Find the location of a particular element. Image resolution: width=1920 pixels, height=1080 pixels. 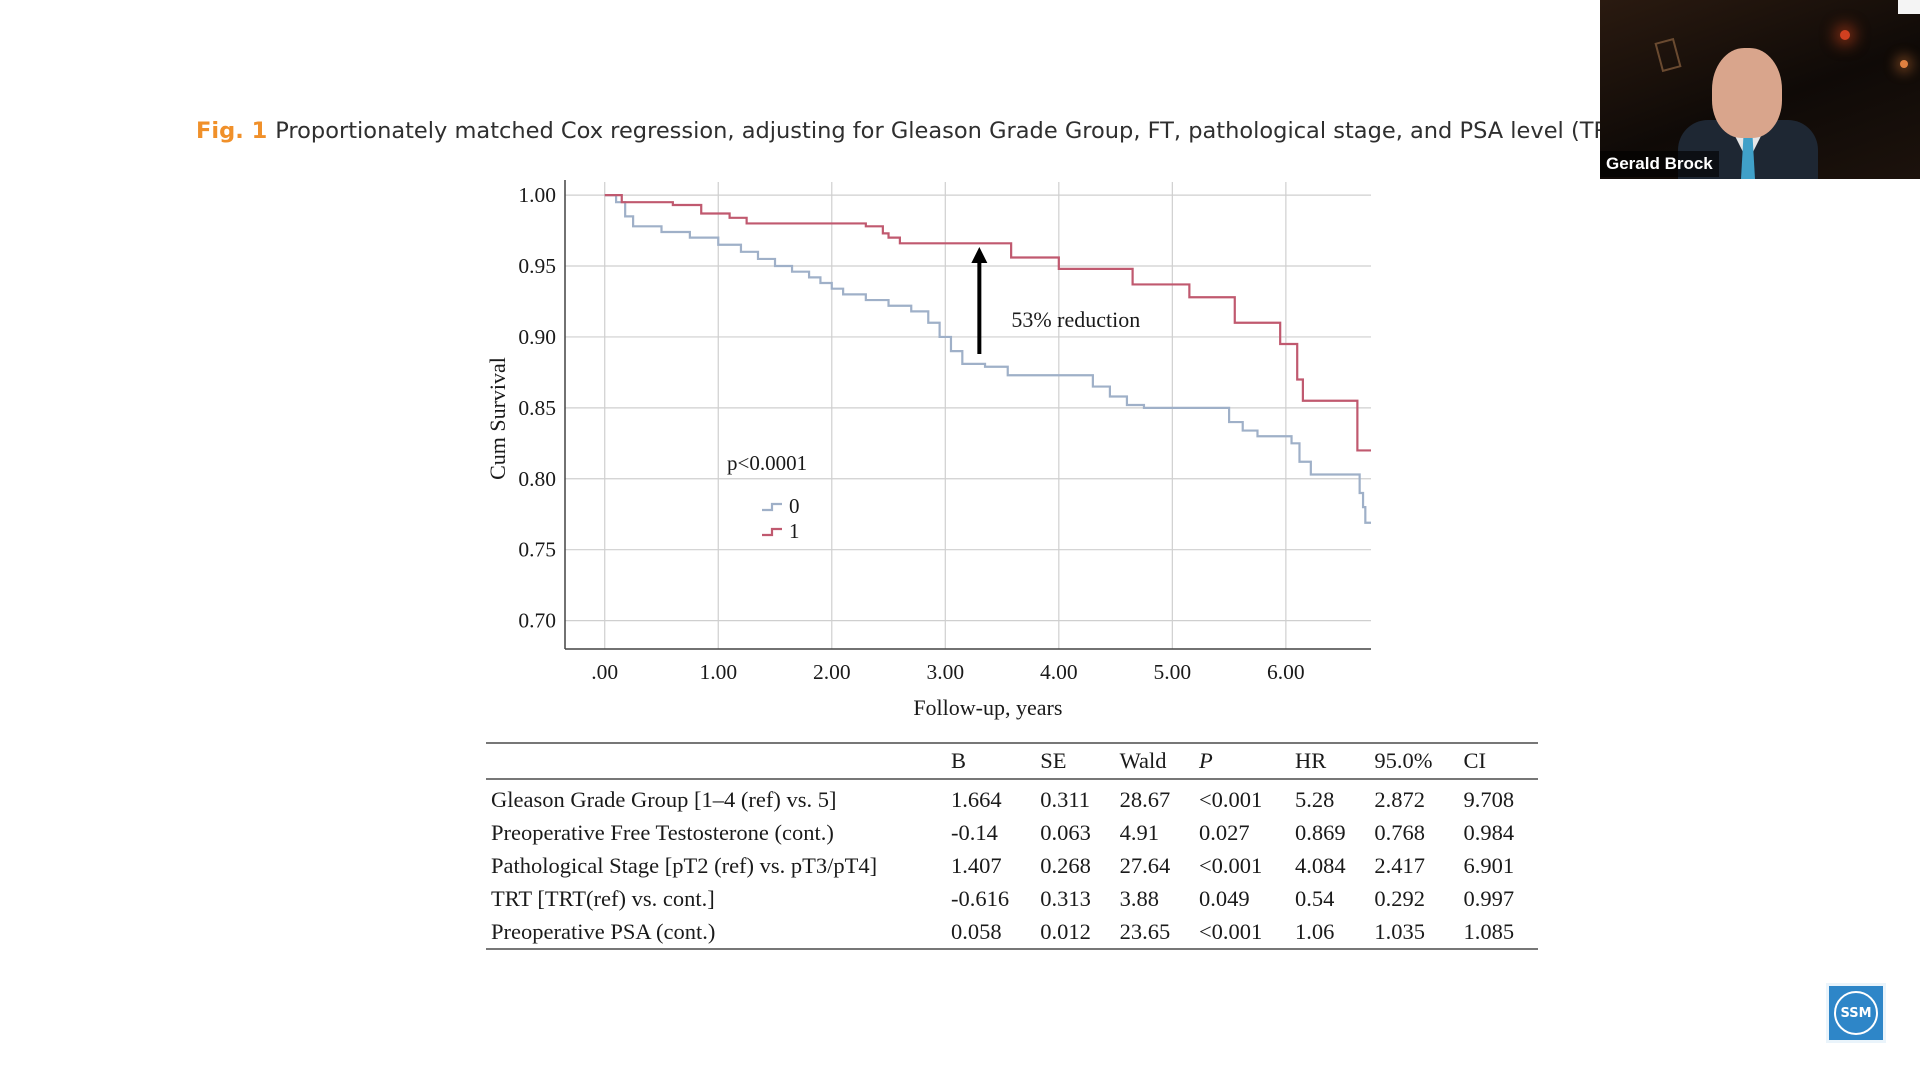

table-cell: TRT [TRT(ref) vs. cont.] is located at coordinates (603, 898).